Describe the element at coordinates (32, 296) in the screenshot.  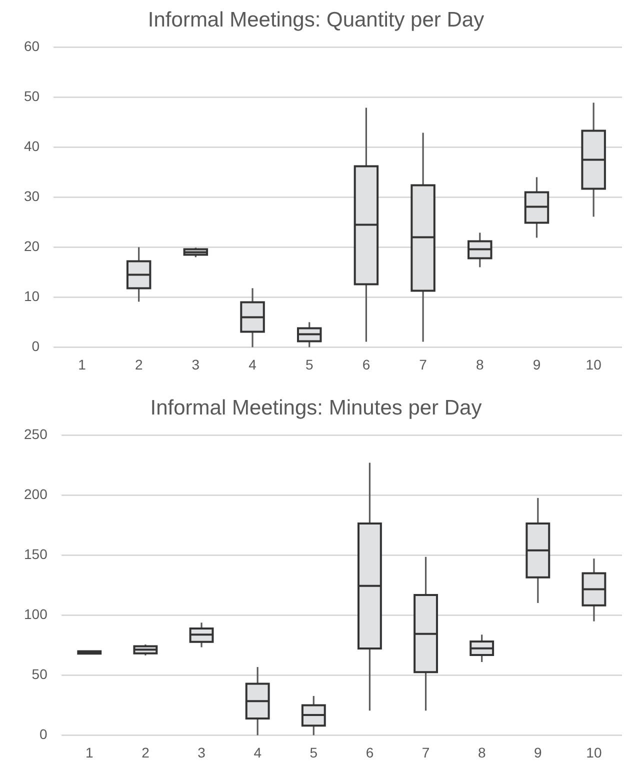
I see `y-tick-label: 10` at that location.